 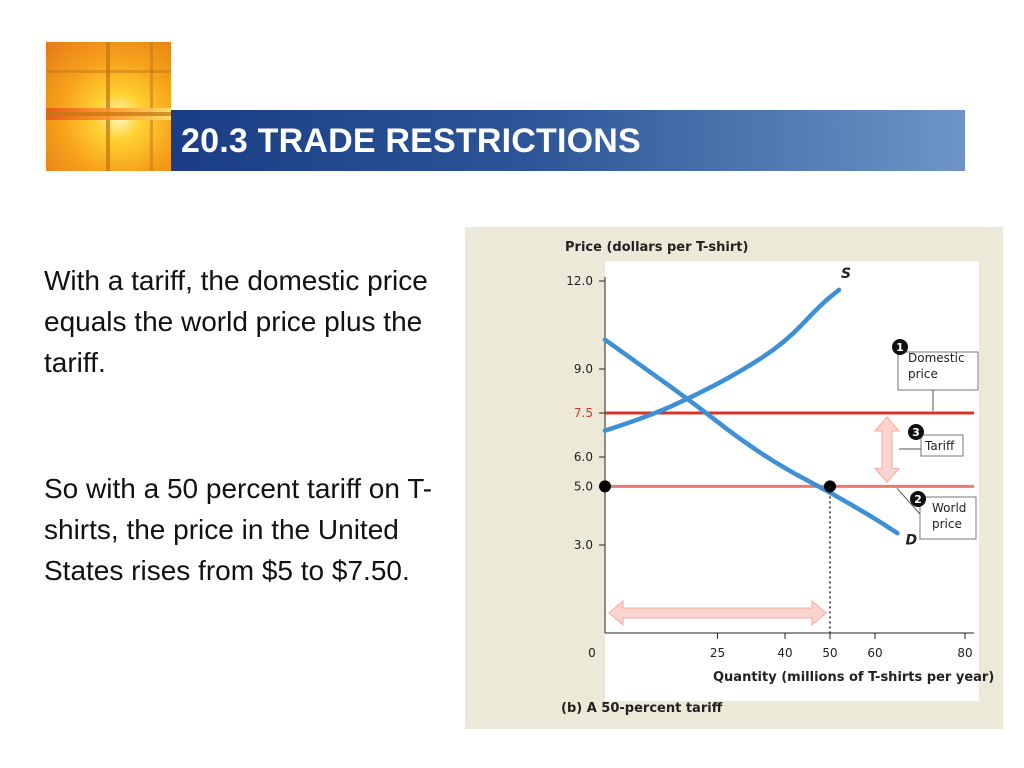 What do you see at coordinates (108, 106) in the screenshot?
I see `section-logo-image` at bounding box center [108, 106].